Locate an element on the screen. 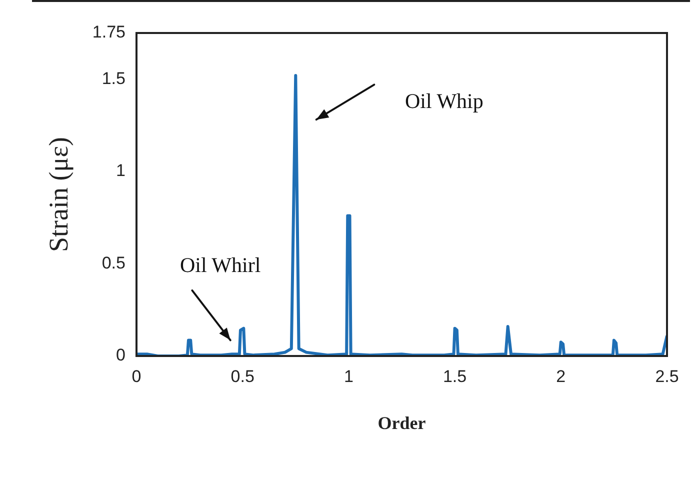 The width and height of the screenshot is (699, 485). x-tick-label: 1.5 is located at coordinates (454, 376).